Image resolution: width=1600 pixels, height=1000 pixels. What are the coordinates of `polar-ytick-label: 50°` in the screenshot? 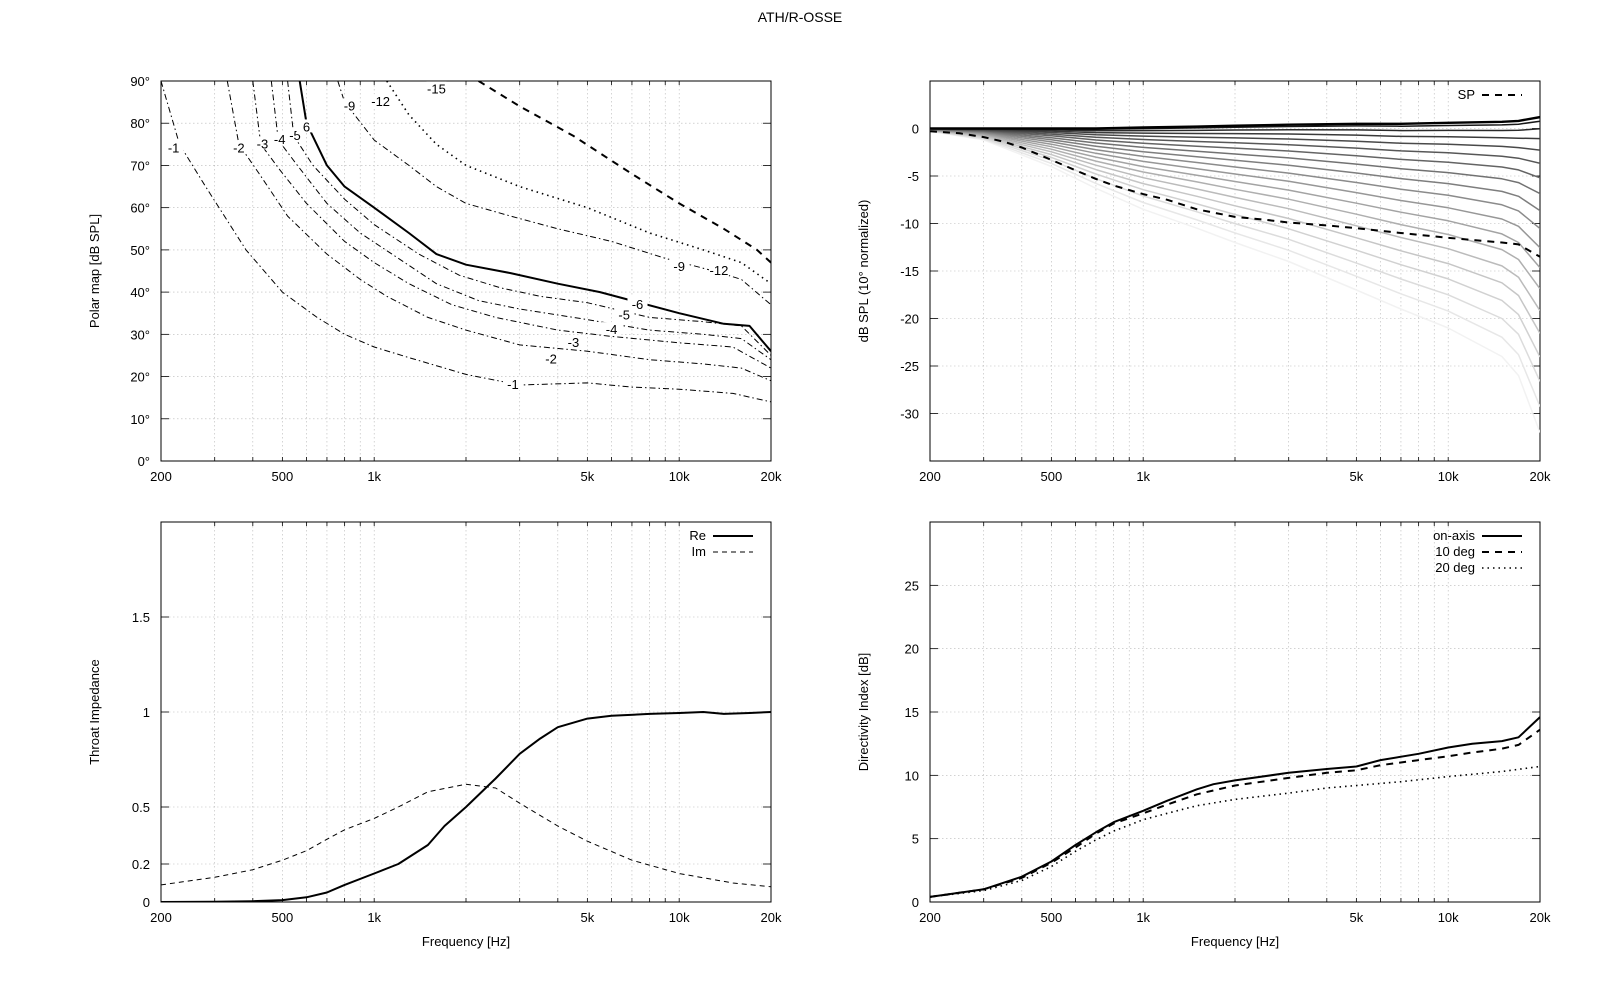 It's located at (140, 250).